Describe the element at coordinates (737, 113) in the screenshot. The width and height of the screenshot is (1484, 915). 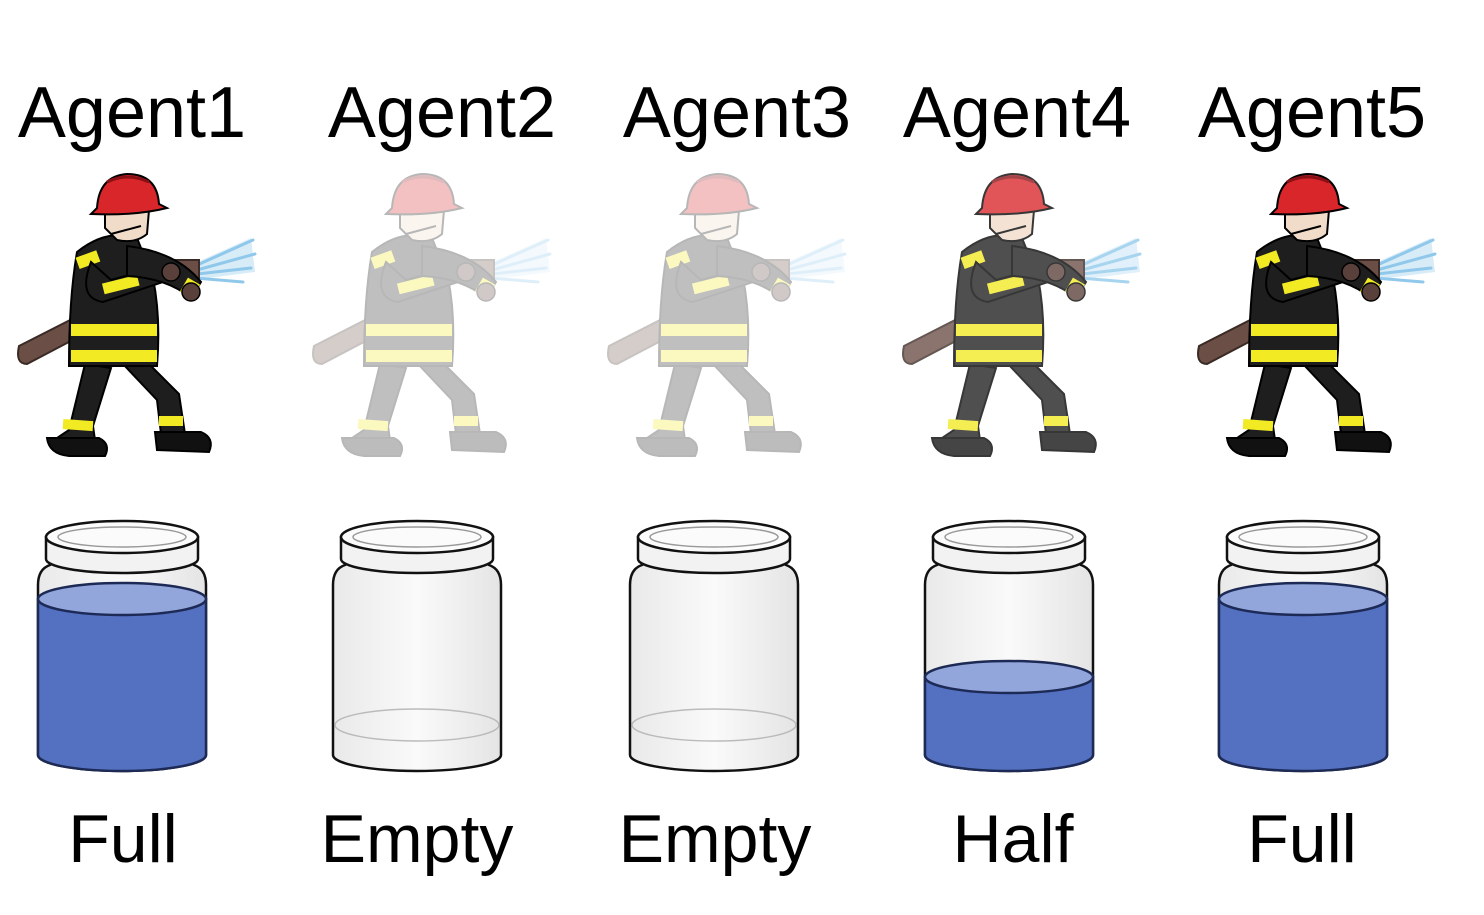
I see `agent-label: Agent3` at that location.